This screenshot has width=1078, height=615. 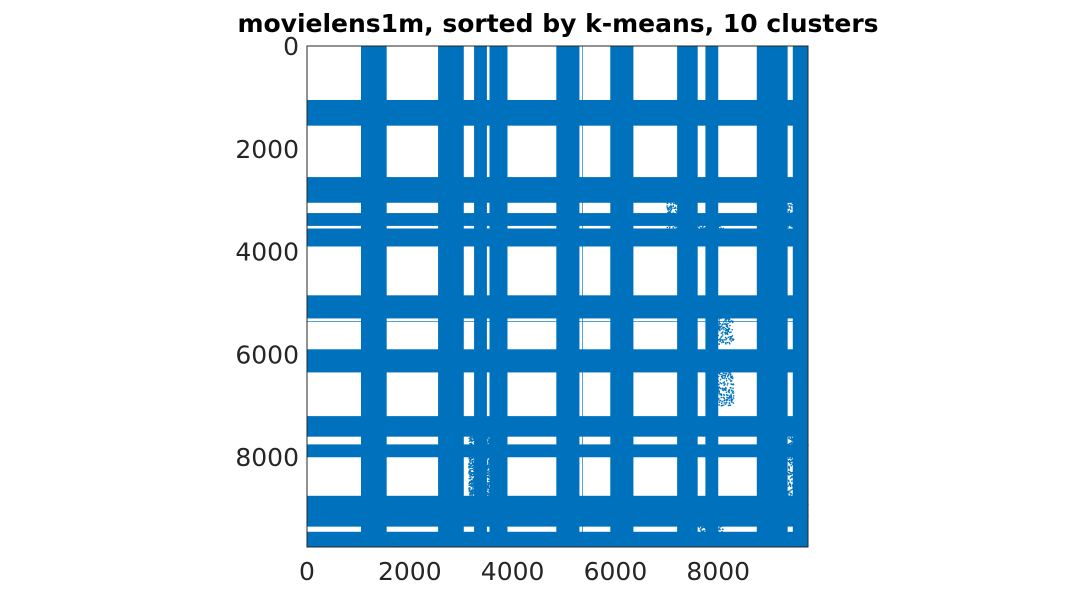 I want to click on thin-row-line, so click(x=557, y=321).